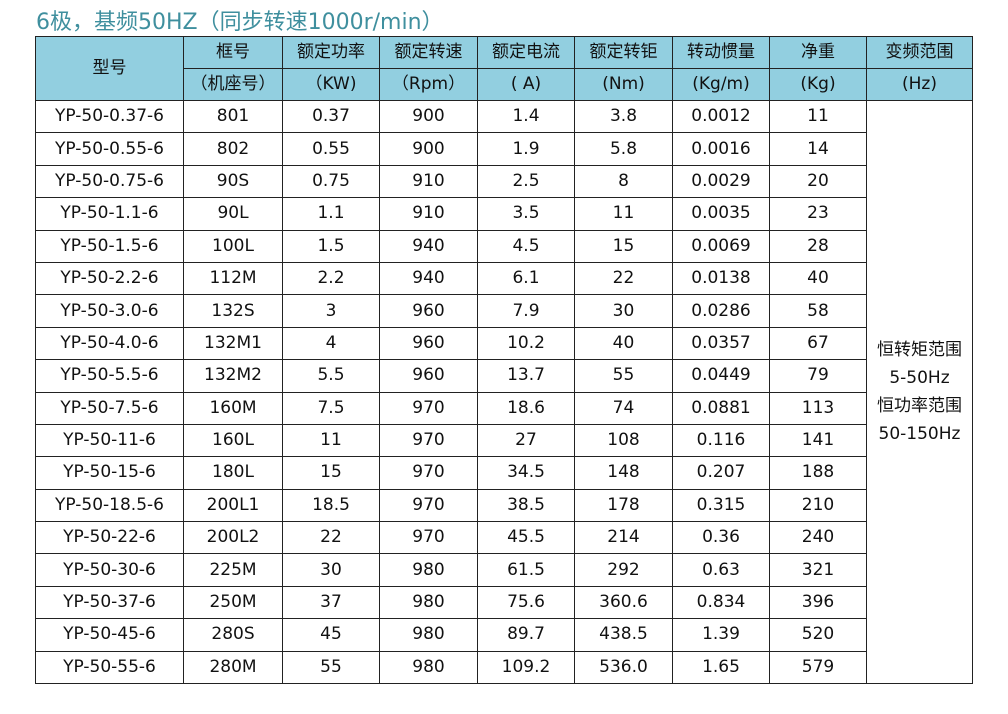 Image resolution: width=1008 pixels, height=714 pixels. Describe the element at coordinates (526, 149) in the screenshot. I see `table-cell: 1.9` at that location.